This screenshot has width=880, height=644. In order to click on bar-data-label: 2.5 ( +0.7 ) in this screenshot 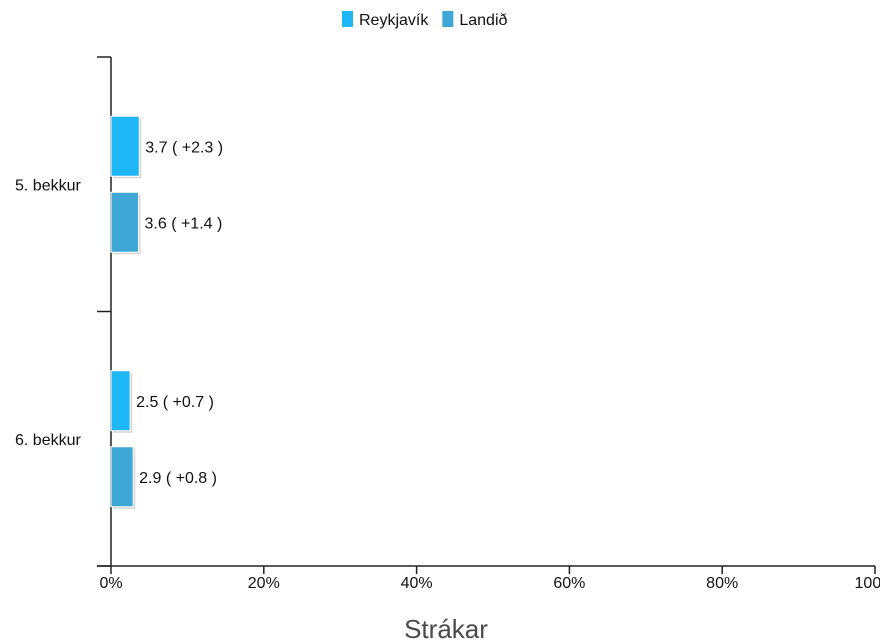, I will do `click(175, 402)`.